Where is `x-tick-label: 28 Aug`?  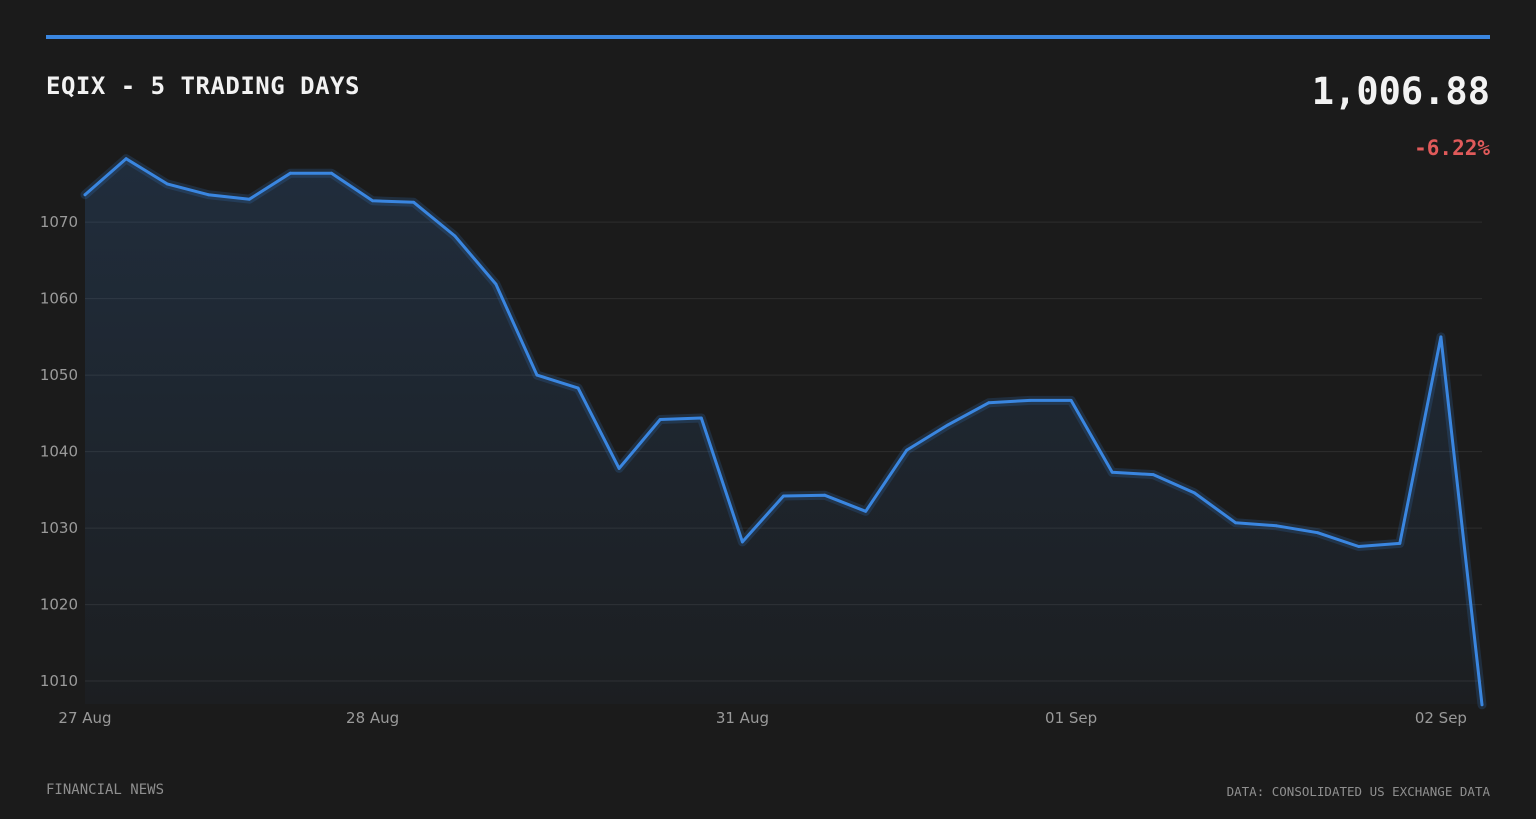 x-tick-label: 28 Aug is located at coordinates (372, 718).